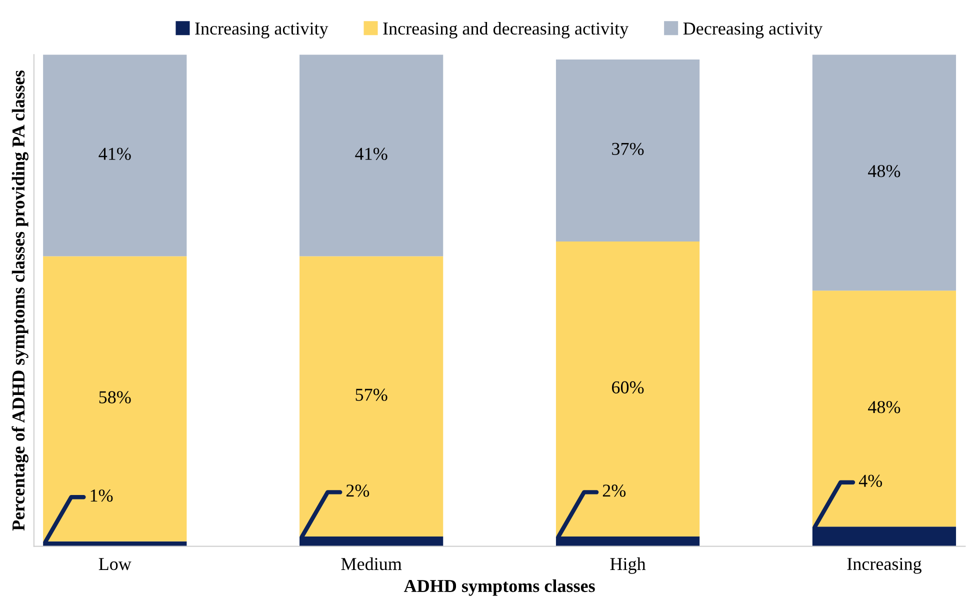 This screenshot has height=607, width=970. I want to click on data-label: 60%, so click(628, 387).